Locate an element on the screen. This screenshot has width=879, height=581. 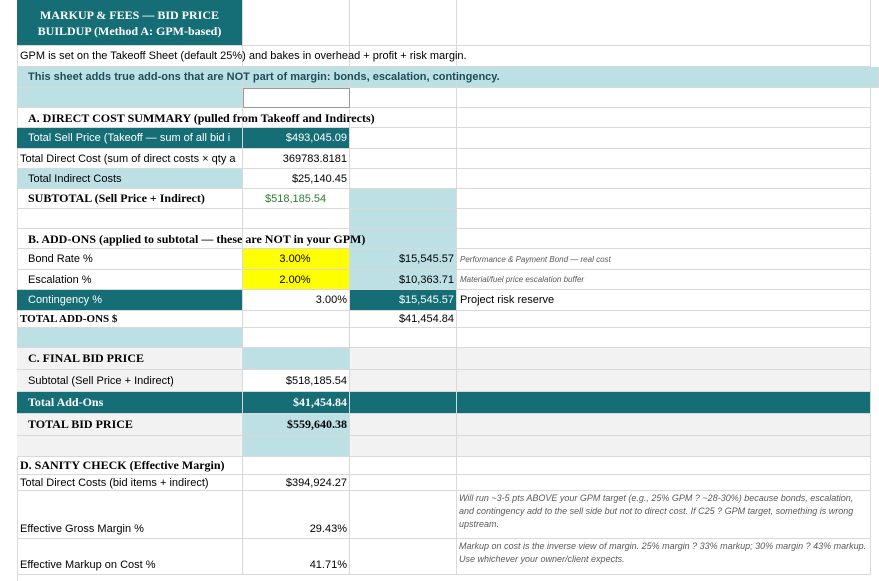
row-amount: $10,363.71 is located at coordinates (403, 280).